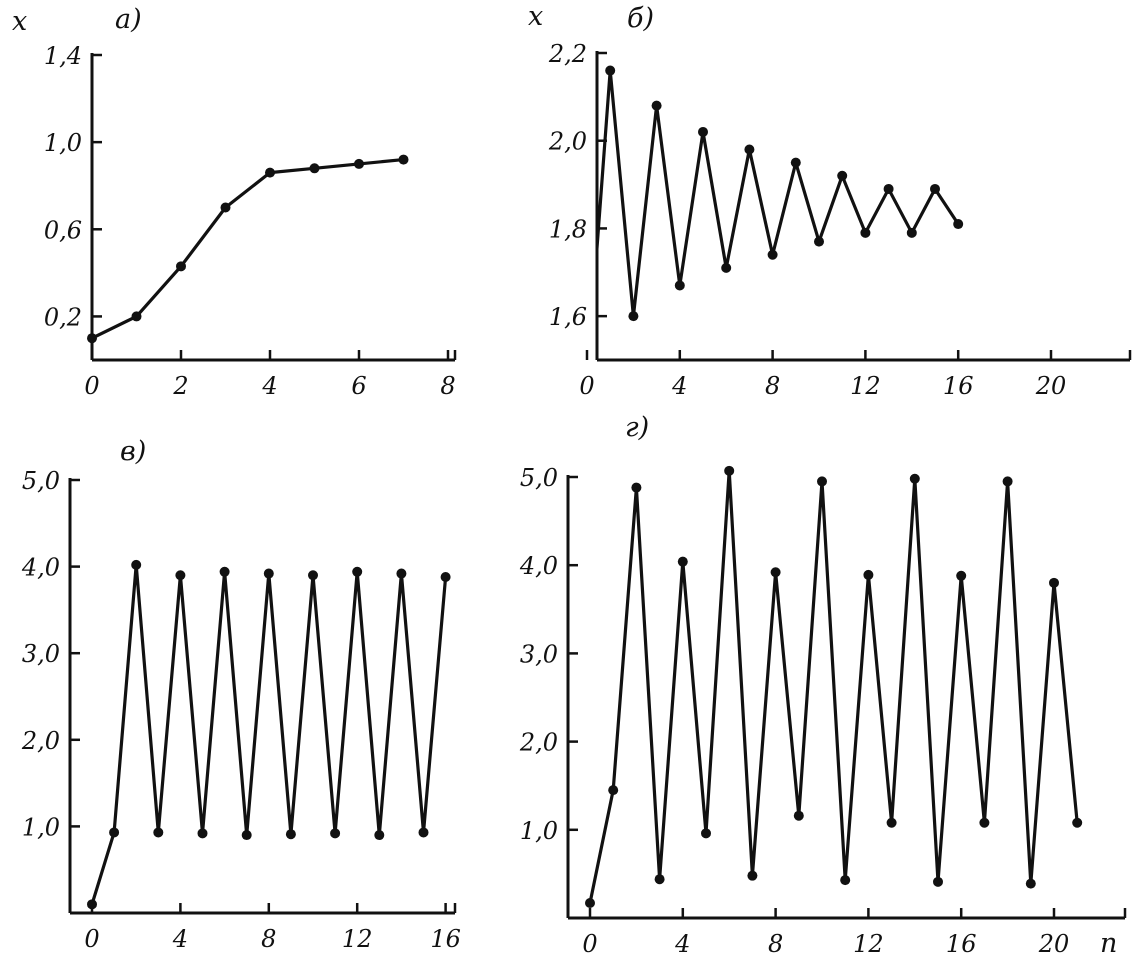 The height and width of the screenshot is (975, 1139). I want to click on x-tick-label: 2, so click(180, 386).